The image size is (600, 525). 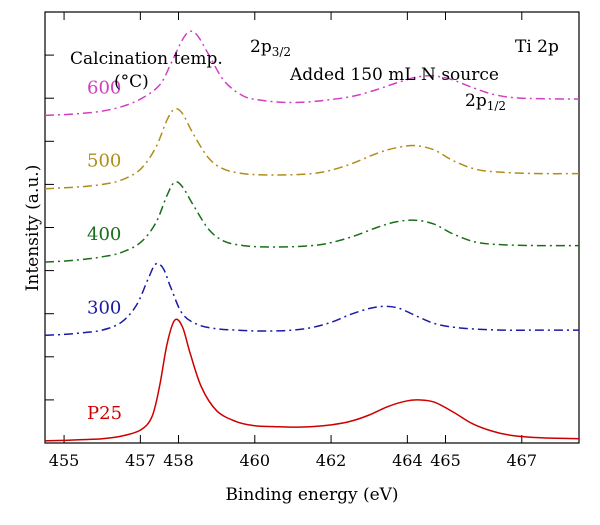 I want to click on y-ticks, so click(x=49, y=227).